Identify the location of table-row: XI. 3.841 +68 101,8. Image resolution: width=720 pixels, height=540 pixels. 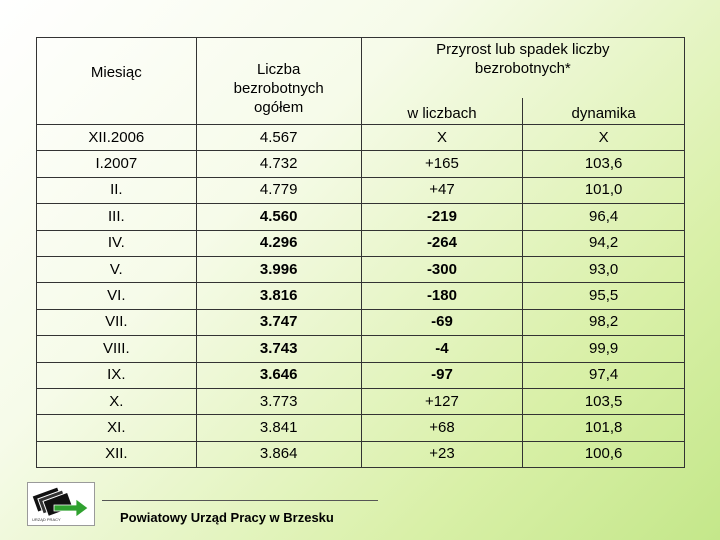
(360, 428).